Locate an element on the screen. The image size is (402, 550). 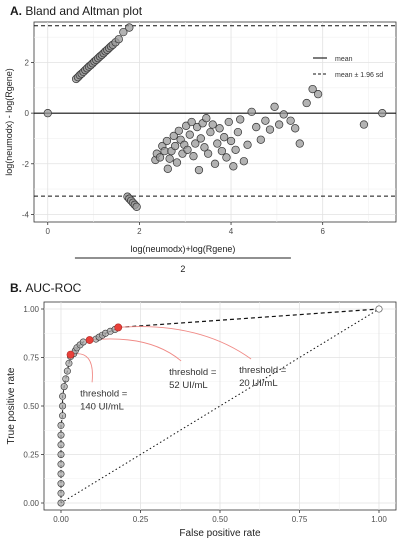
tick-label-y: 0.50 is located at coordinates (31, 406).